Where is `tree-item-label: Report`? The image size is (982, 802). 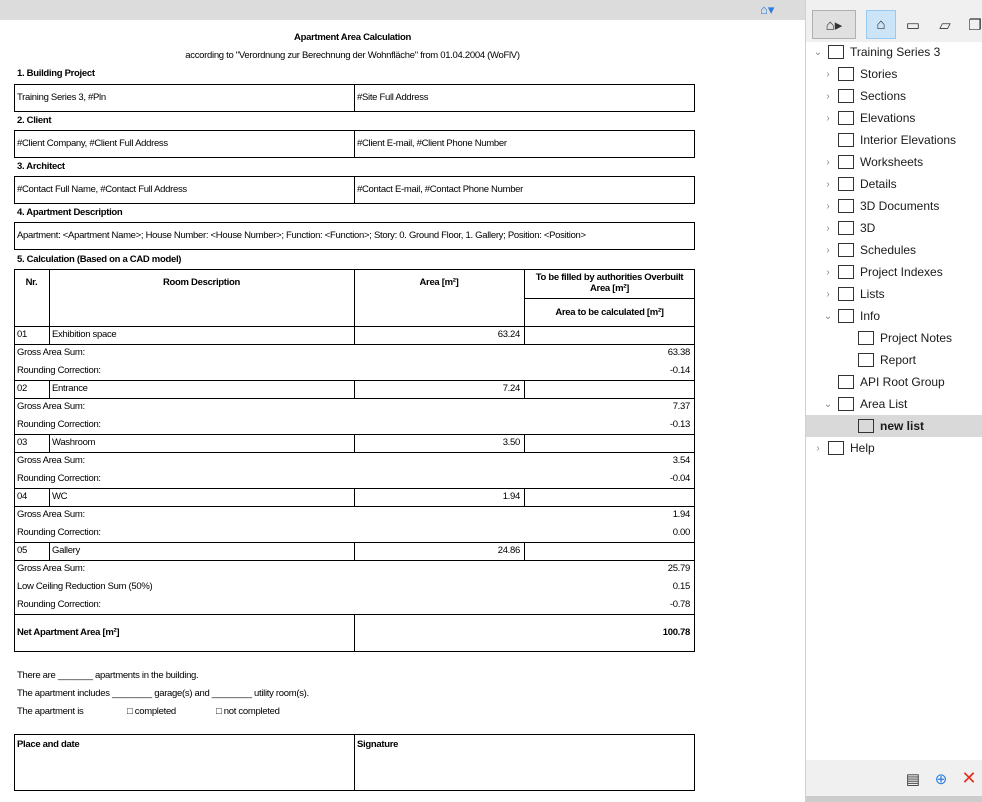 tree-item-label: Report is located at coordinates (898, 360).